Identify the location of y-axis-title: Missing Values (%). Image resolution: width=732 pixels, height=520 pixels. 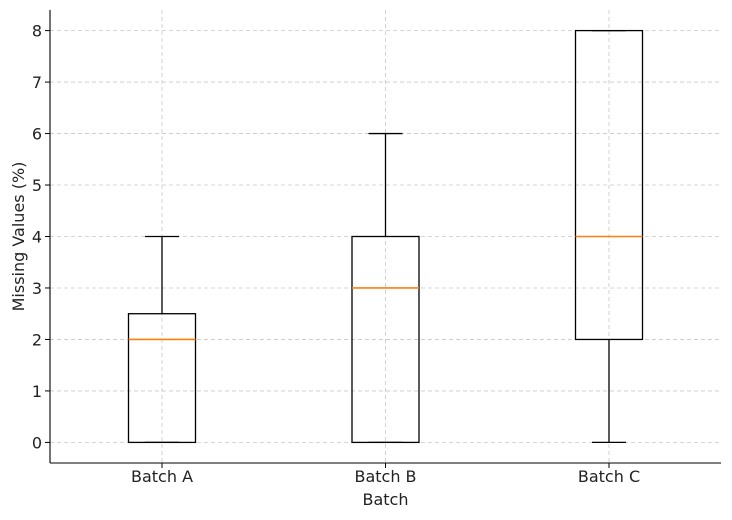
(18, 237).